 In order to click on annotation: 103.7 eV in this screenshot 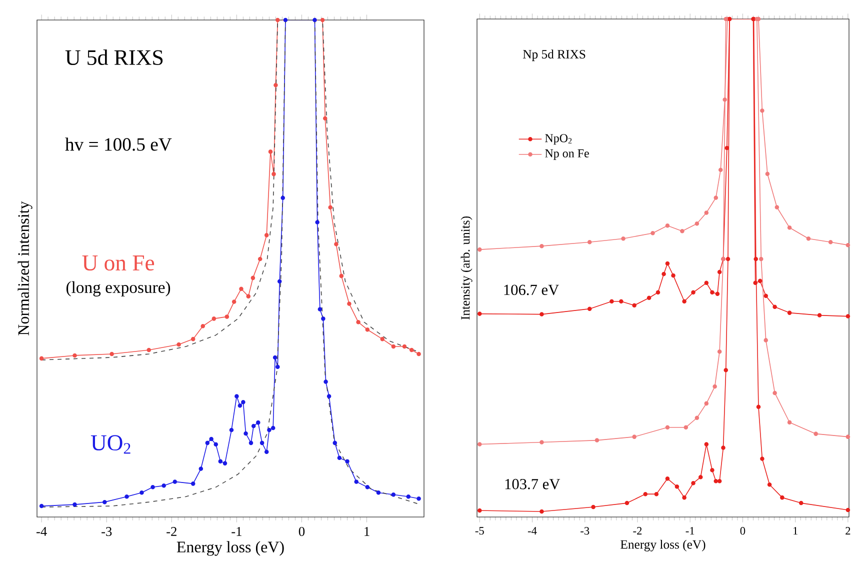, I will do `click(532, 484)`.